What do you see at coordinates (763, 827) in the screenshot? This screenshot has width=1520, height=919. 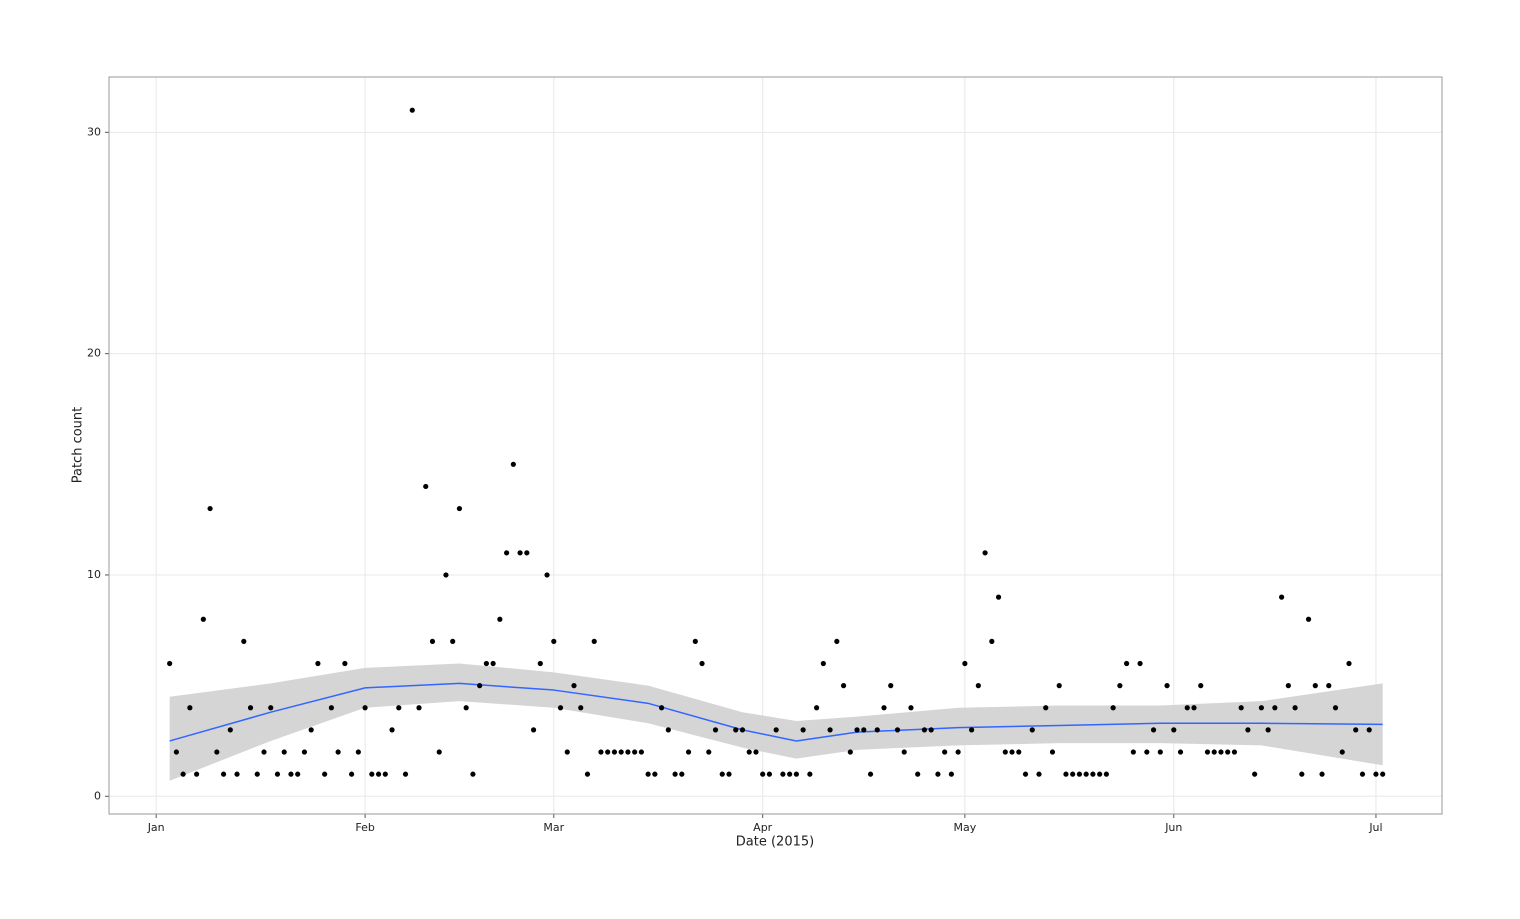 I see `x-tick-label: Apr` at bounding box center [763, 827].